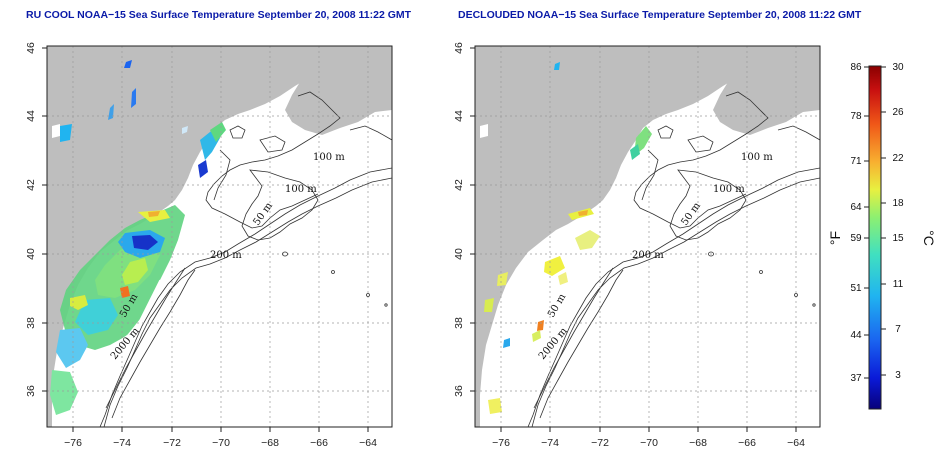  I want to click on fahrenheit-unit-label: °F, so click(835, 238).